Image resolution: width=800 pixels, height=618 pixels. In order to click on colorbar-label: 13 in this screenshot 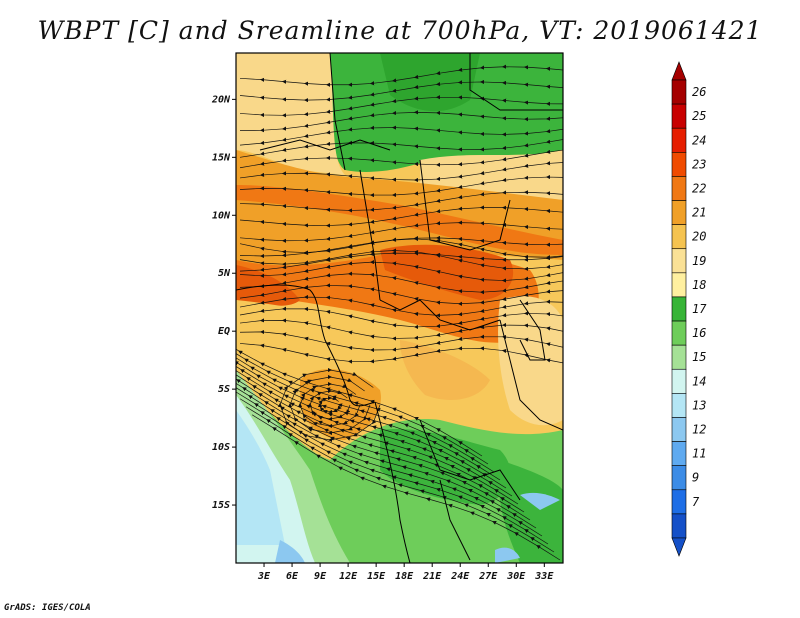, I will do `click(699, 405)`.